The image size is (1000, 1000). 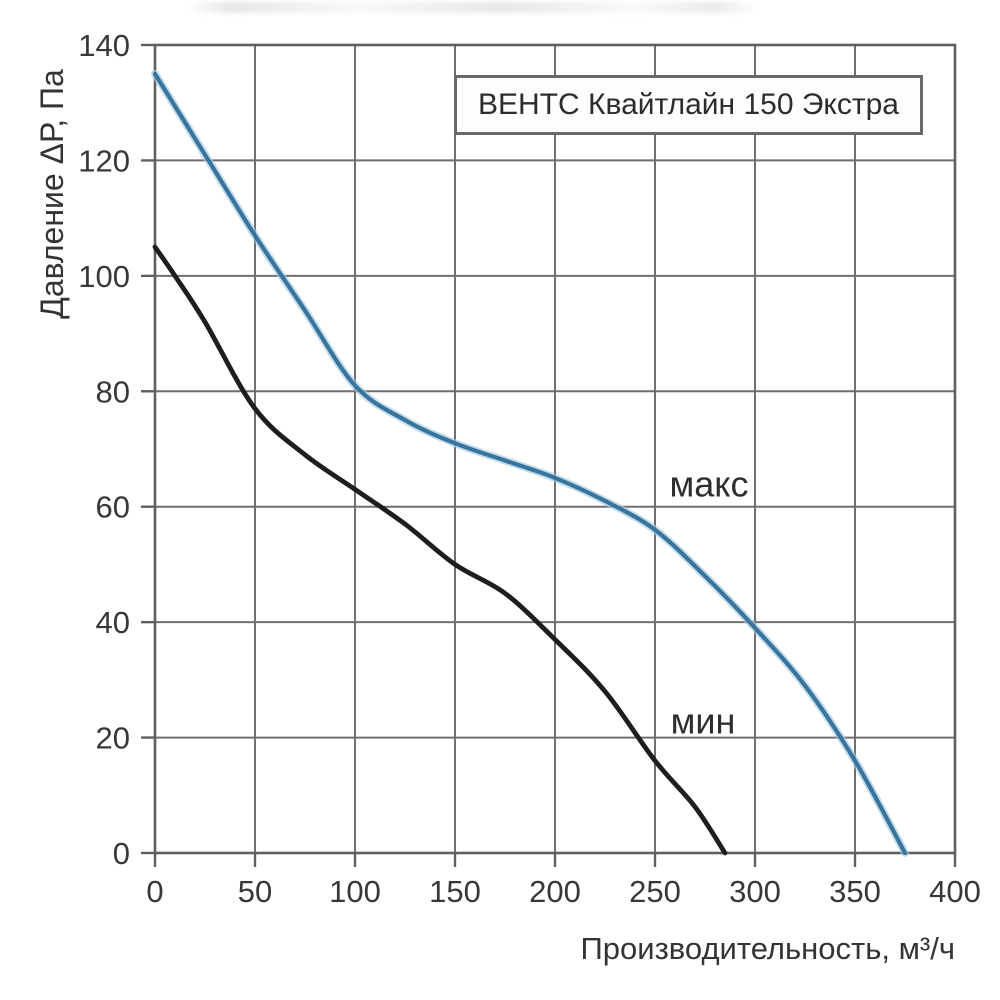 What do you see at coordinates (104, 160) in the screenshot?
I see `y-tick-label: 120` at bounding box center [104, 160].